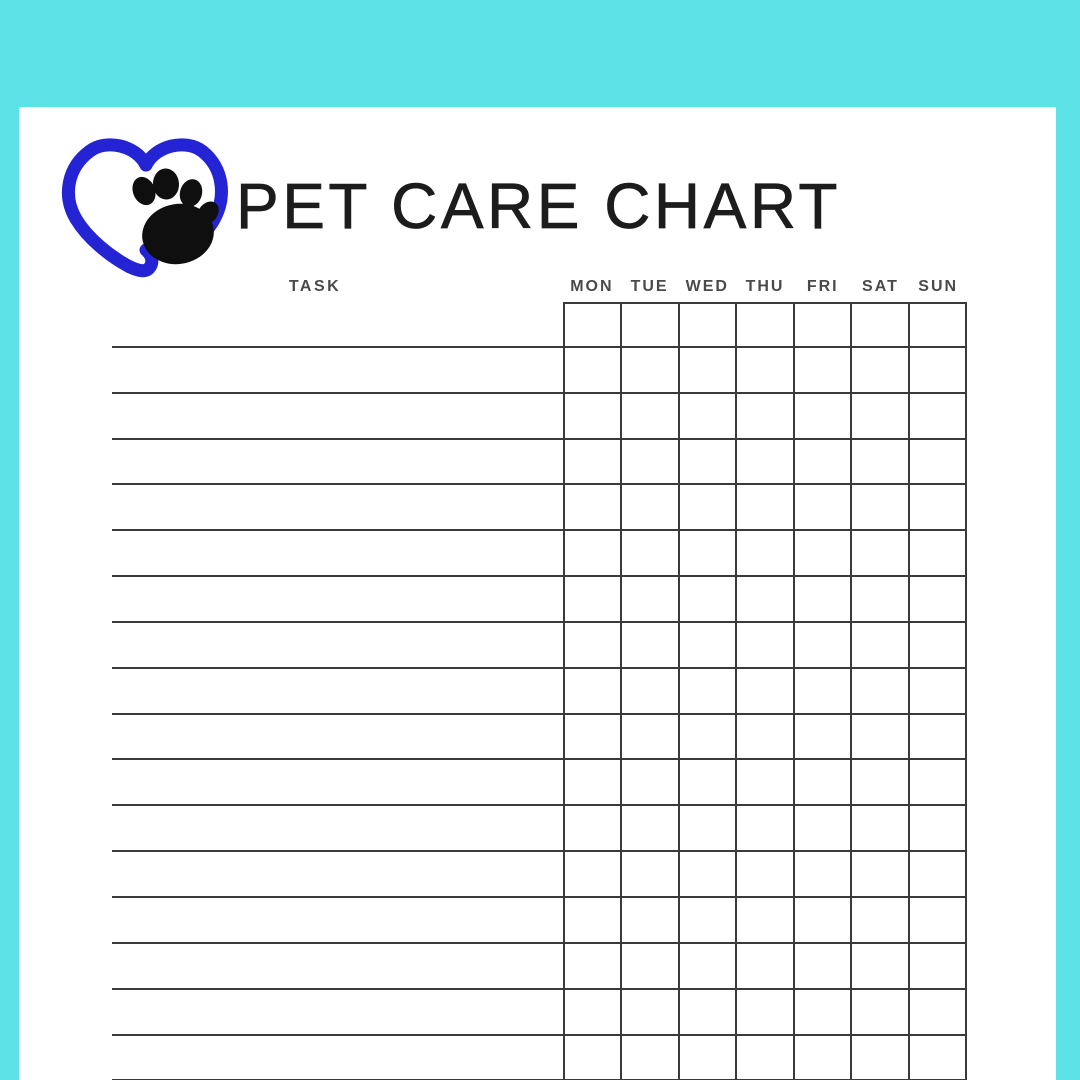 This screenshot has height=1080, width=1080. Describe the element at coordinates (649, 286) in the screenshot. I see `day-header-tue: TUE` at that location.